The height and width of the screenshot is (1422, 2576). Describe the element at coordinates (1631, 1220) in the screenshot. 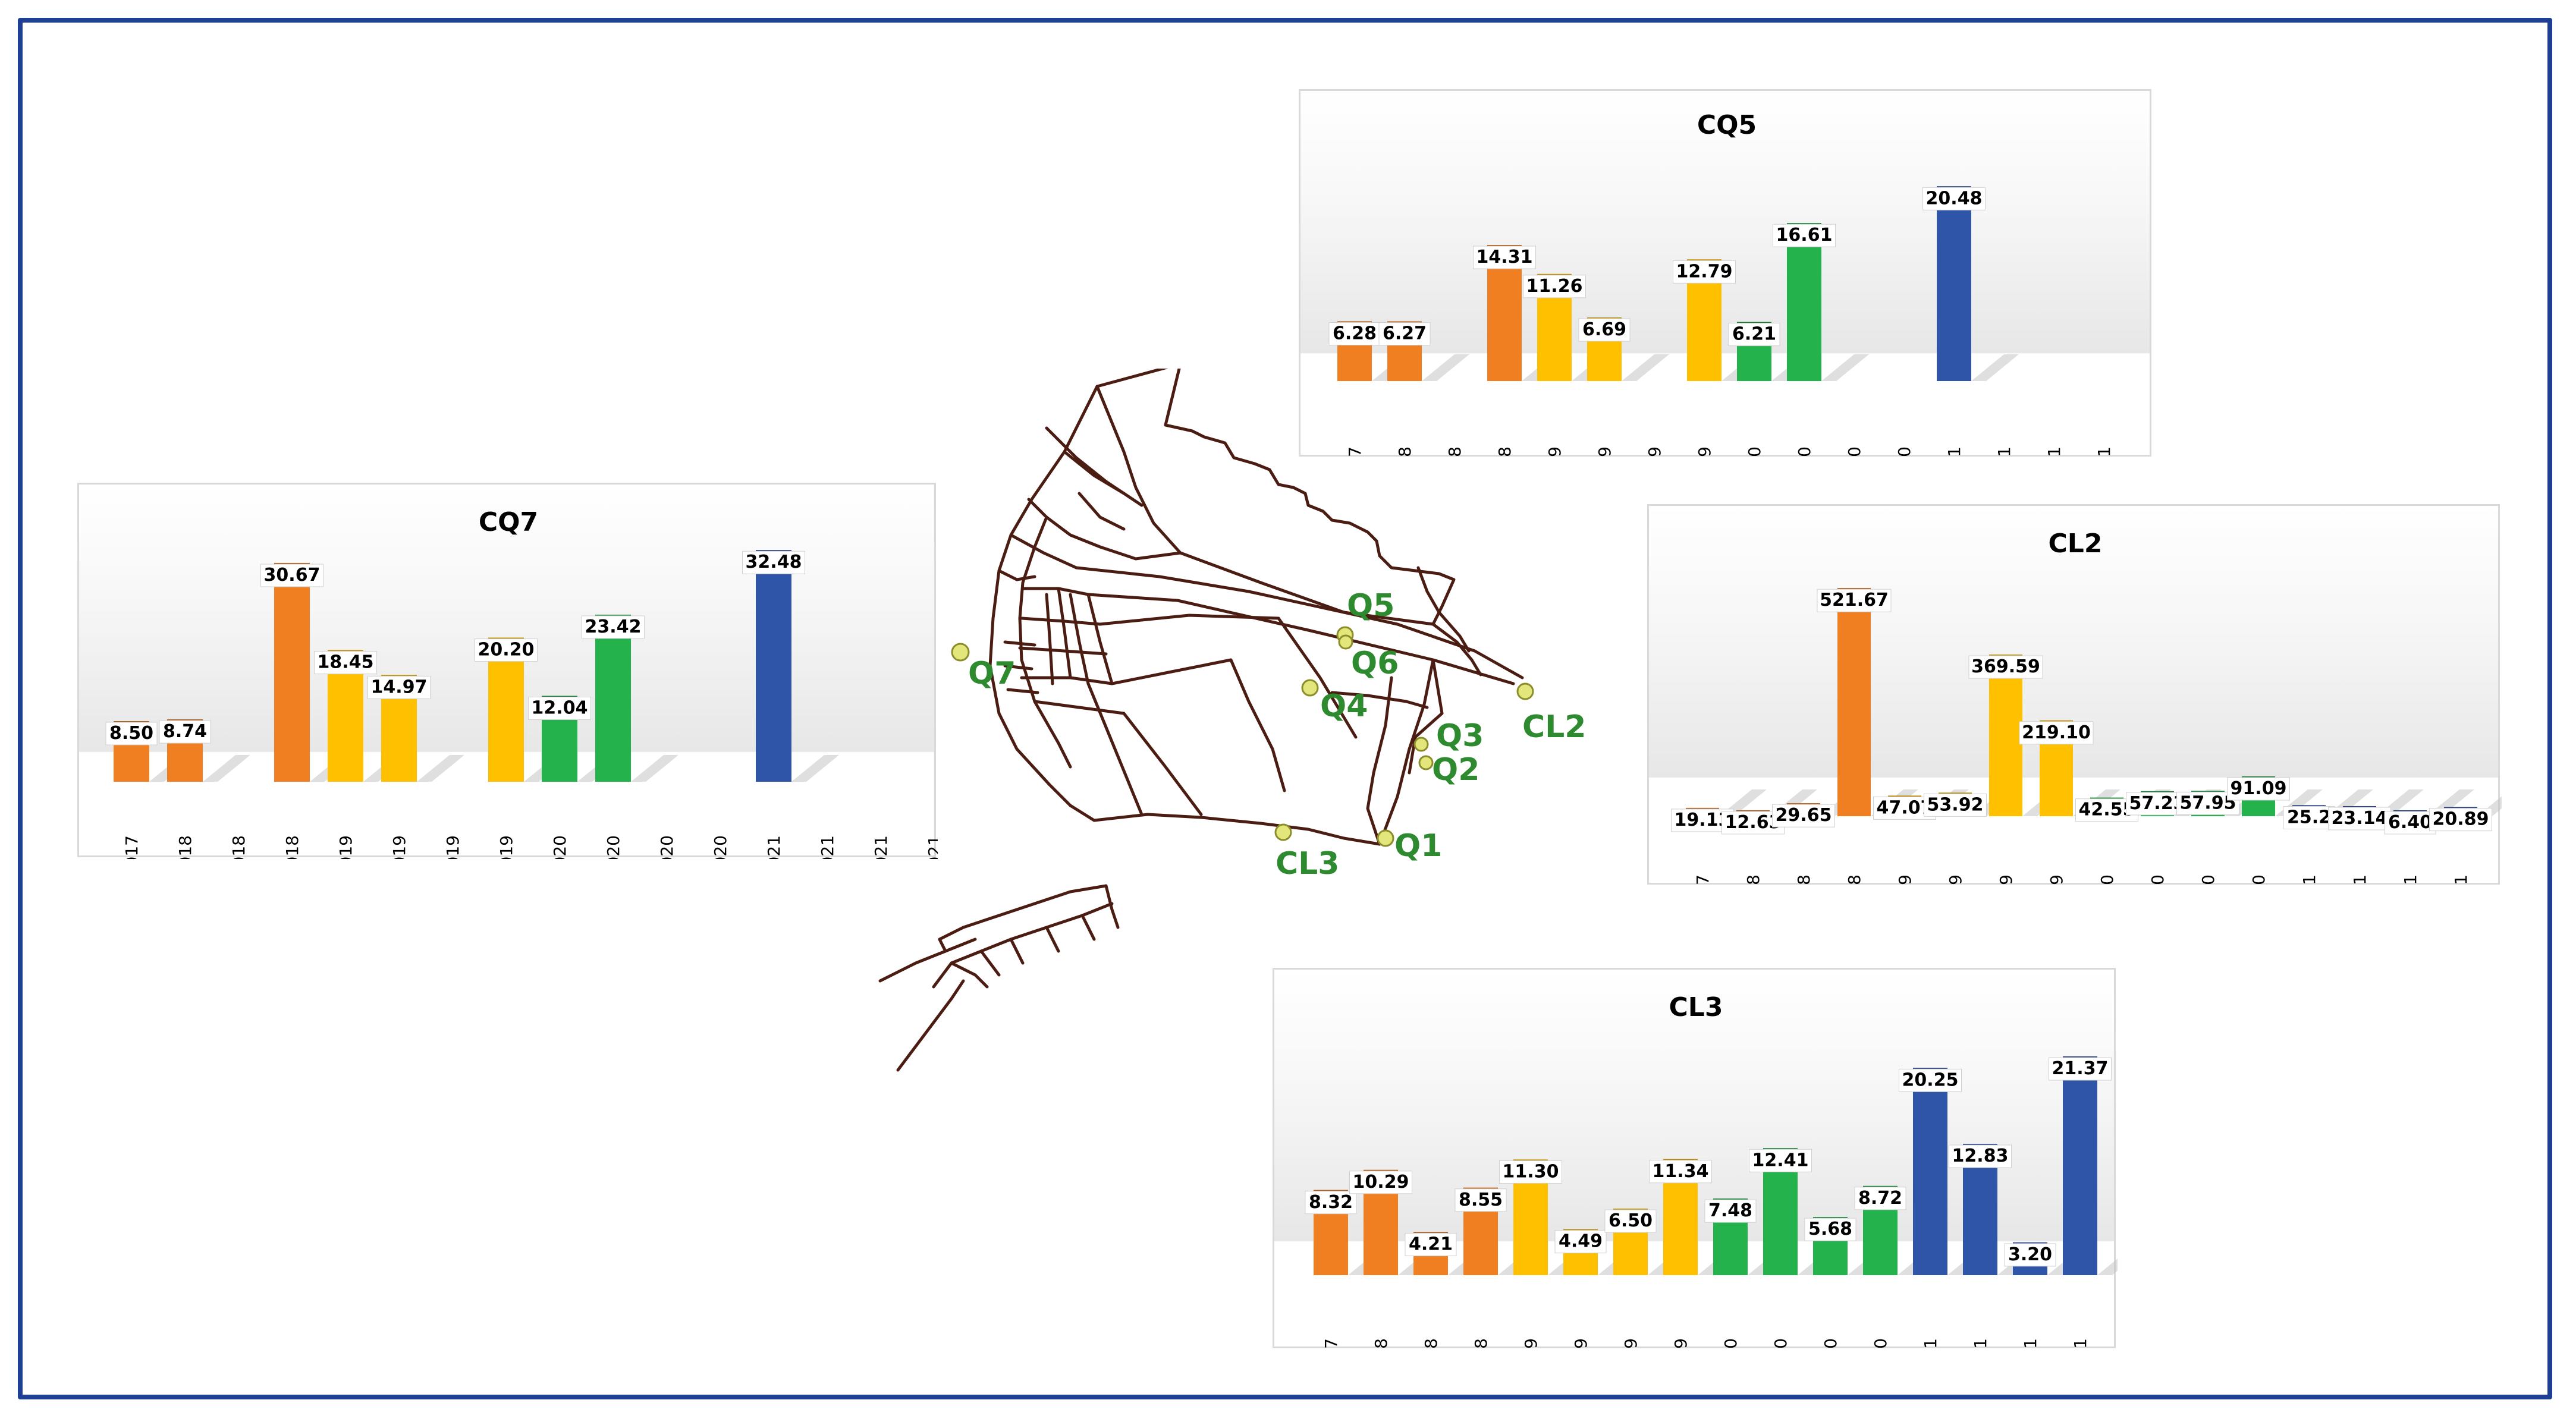

I see `data-label: 6.50` at that location.